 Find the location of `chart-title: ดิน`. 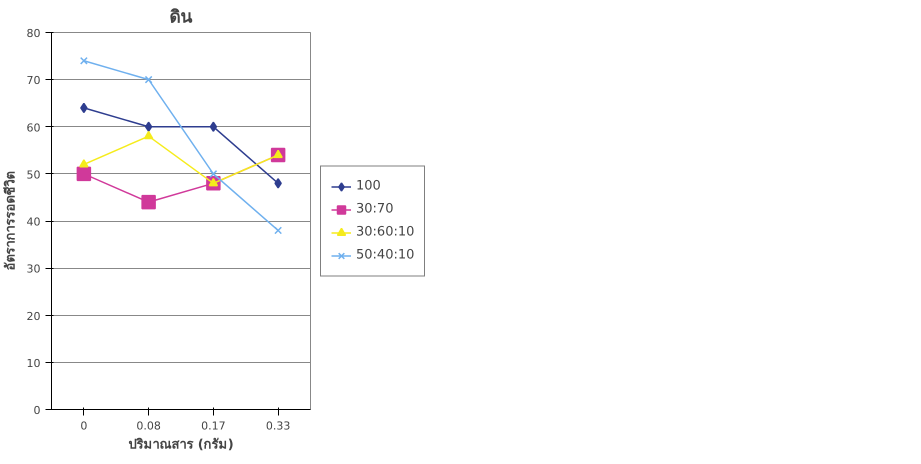

chart-title: ดิน is located at coordinates (181, 18).